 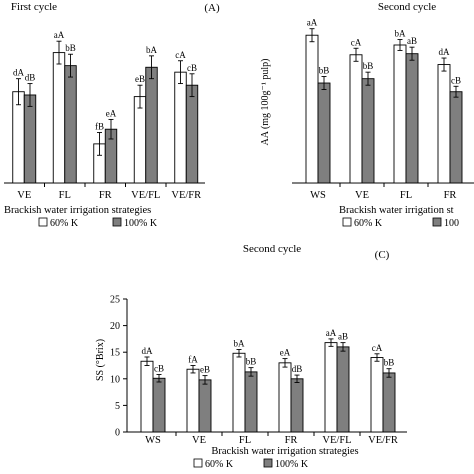 What do you see at coordinates (444, 124) in the screenshot?
I see `bar-fr-60k` at bounding box center [444, 124].